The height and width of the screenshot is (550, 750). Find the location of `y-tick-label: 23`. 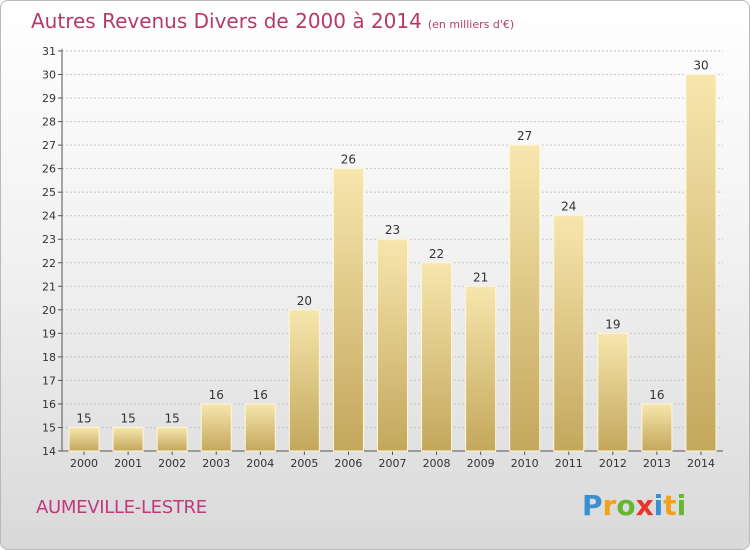

y-tick-label: 23 is located at coordinates (49, 239).